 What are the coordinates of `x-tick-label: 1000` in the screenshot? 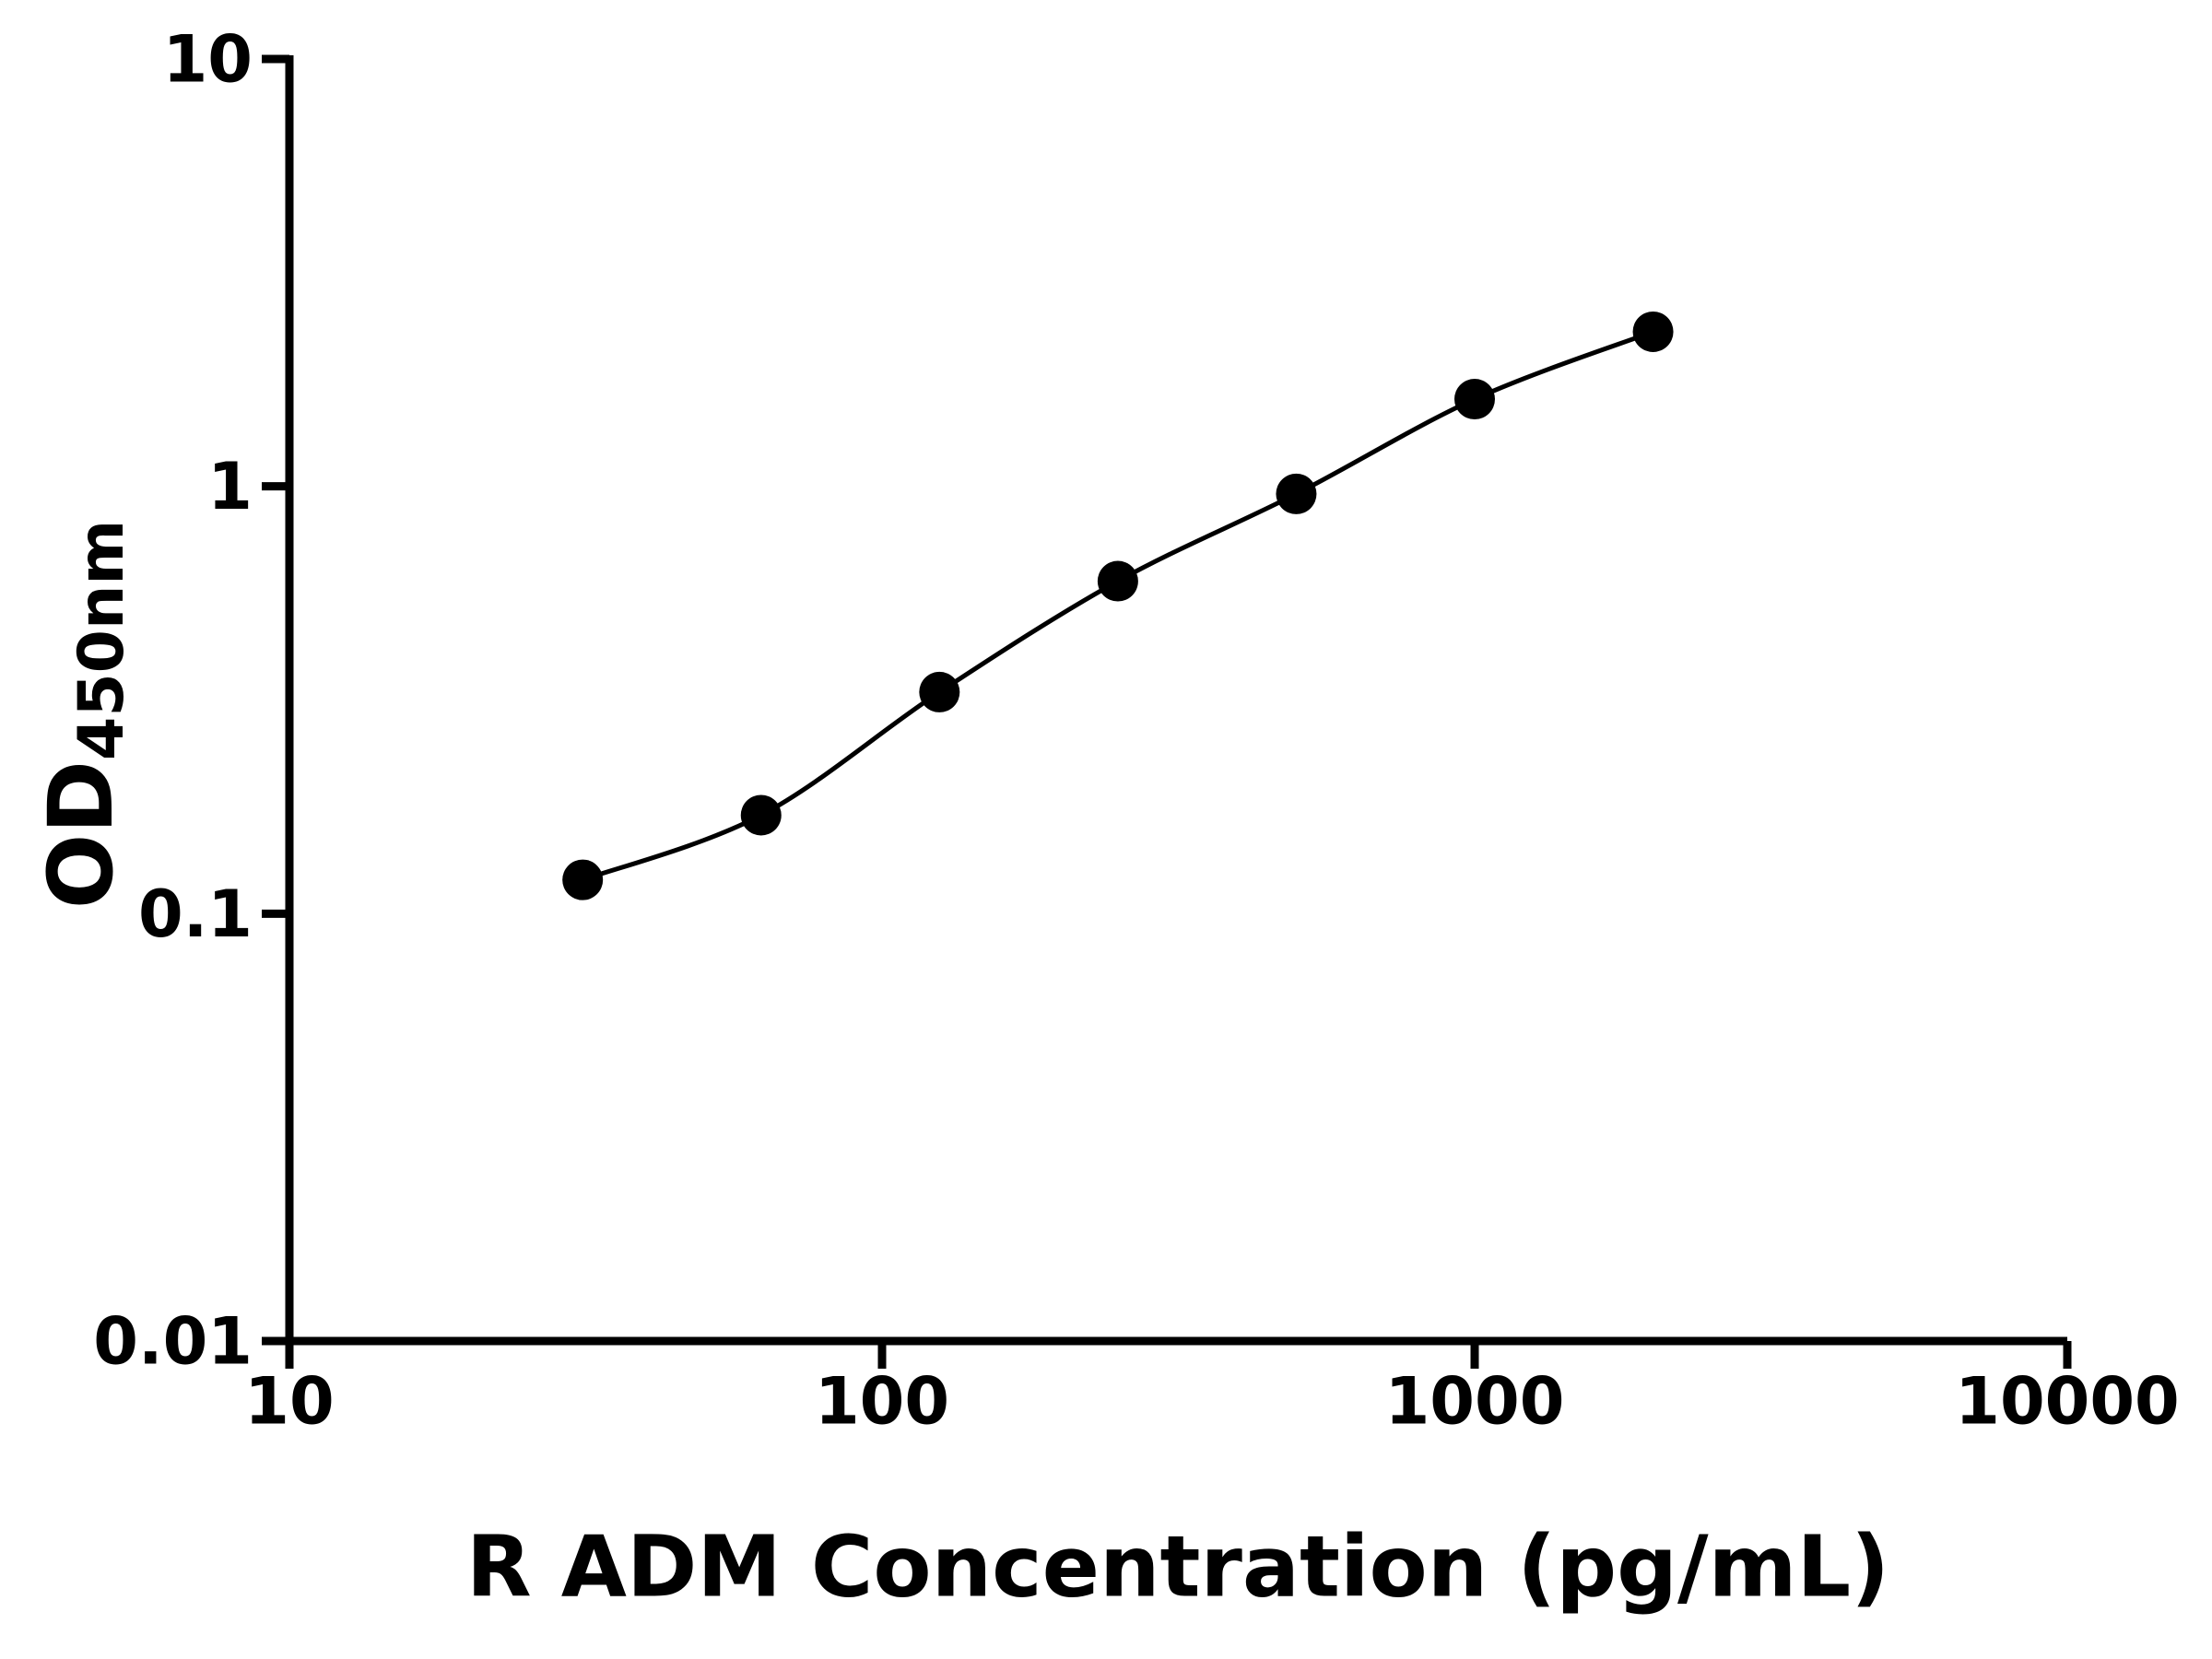 It's located at (1475, 1402).